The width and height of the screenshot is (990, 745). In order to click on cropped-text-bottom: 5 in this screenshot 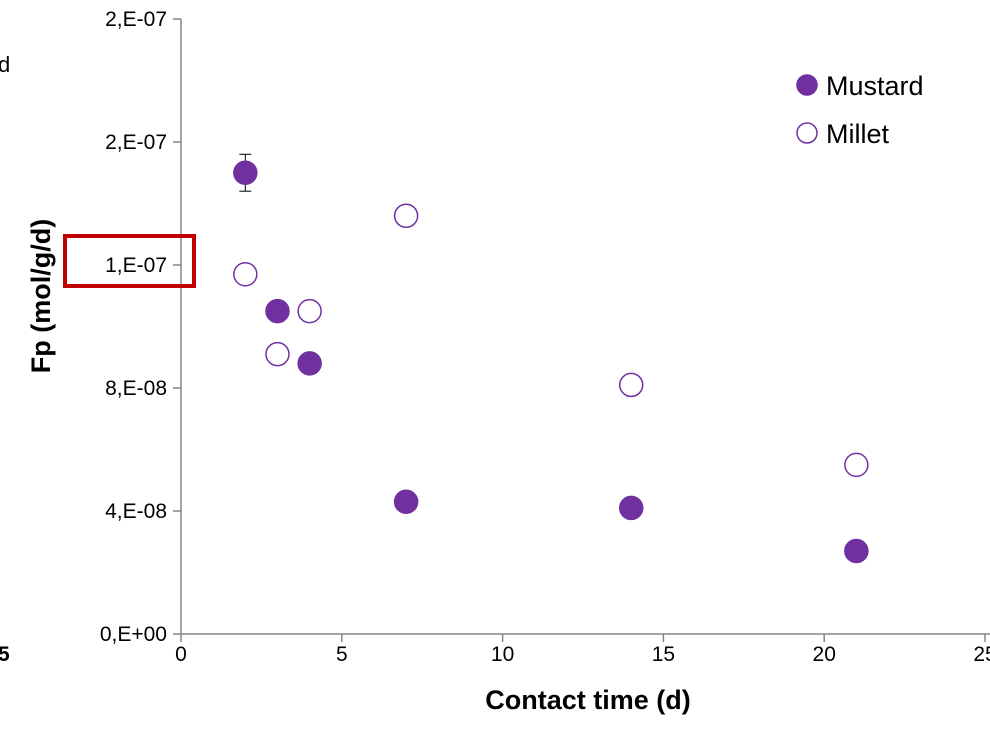, I will do `click(5, 654)`.